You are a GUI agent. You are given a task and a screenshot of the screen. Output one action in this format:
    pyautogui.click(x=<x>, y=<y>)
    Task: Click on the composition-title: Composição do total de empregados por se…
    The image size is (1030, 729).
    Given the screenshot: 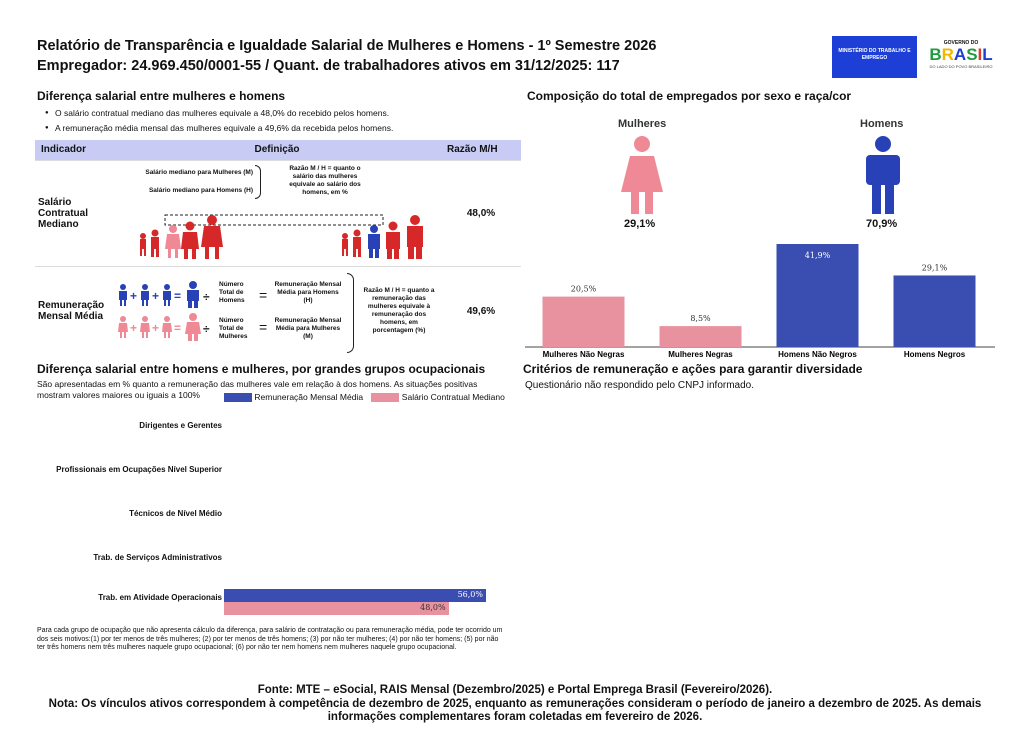 What is the action you would take?
    pyautogui.click(x=689, y=96)
    